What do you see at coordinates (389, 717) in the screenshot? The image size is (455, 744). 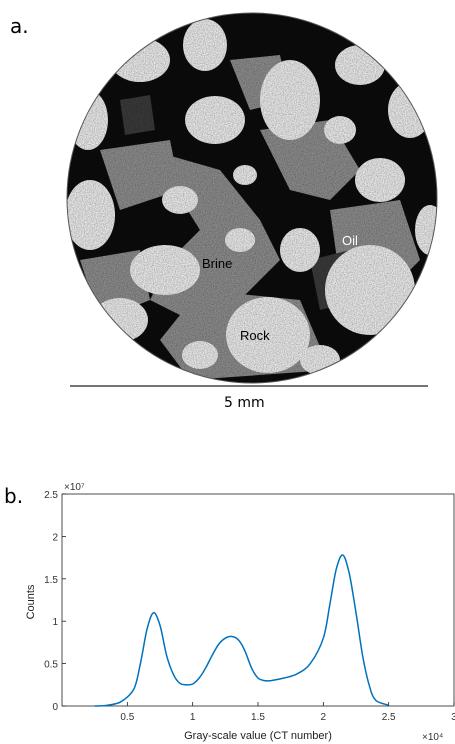 I see `x-tick-label: 2.5` at bounding box center [389, 717].